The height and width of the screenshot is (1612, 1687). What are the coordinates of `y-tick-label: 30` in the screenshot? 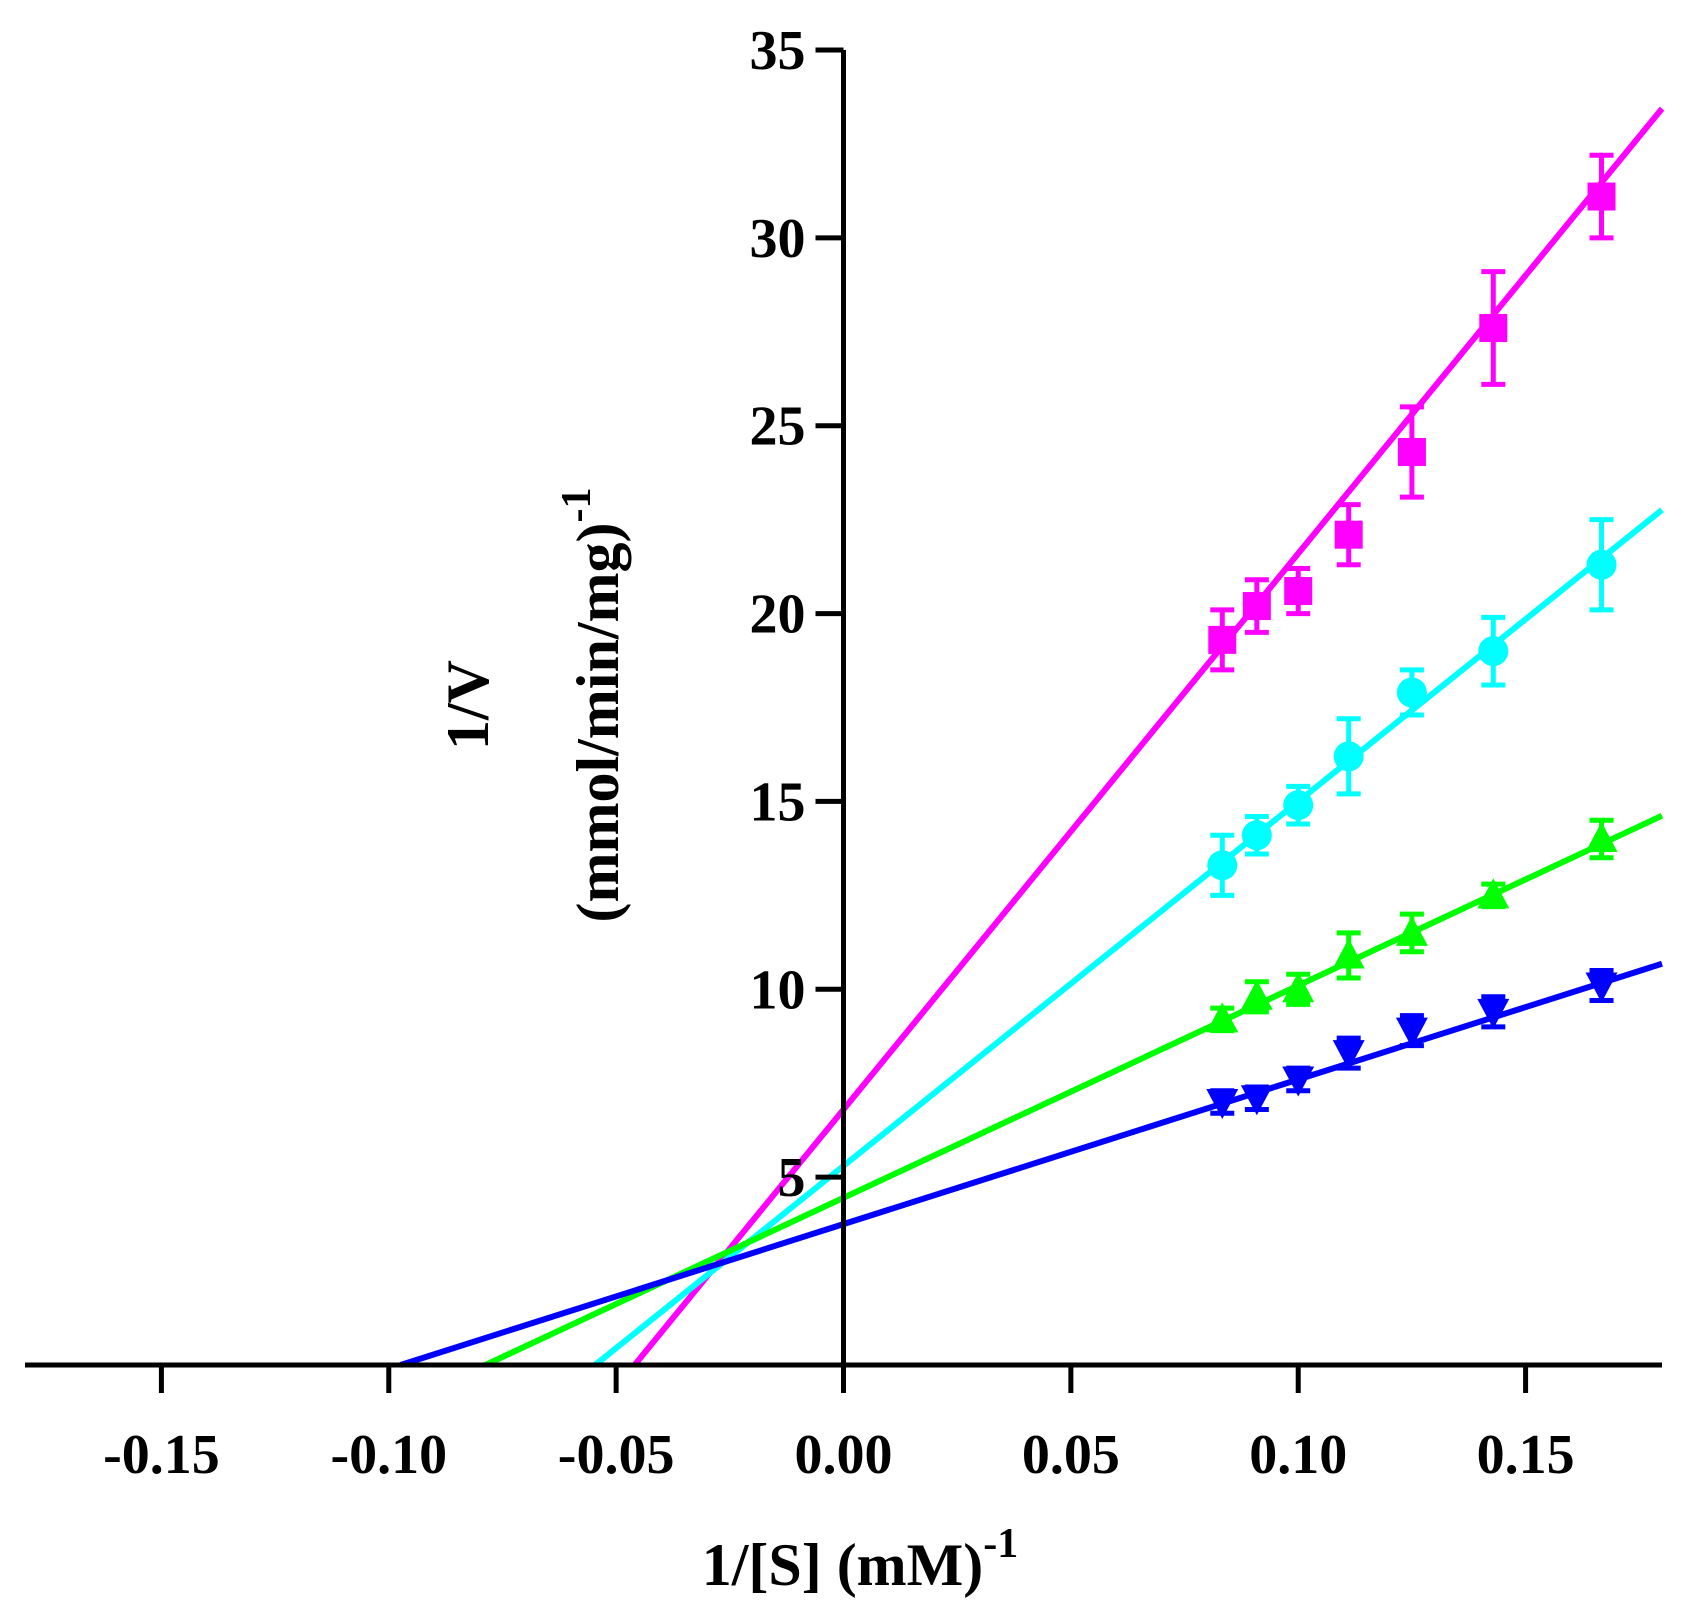 It's located at (778, 239).